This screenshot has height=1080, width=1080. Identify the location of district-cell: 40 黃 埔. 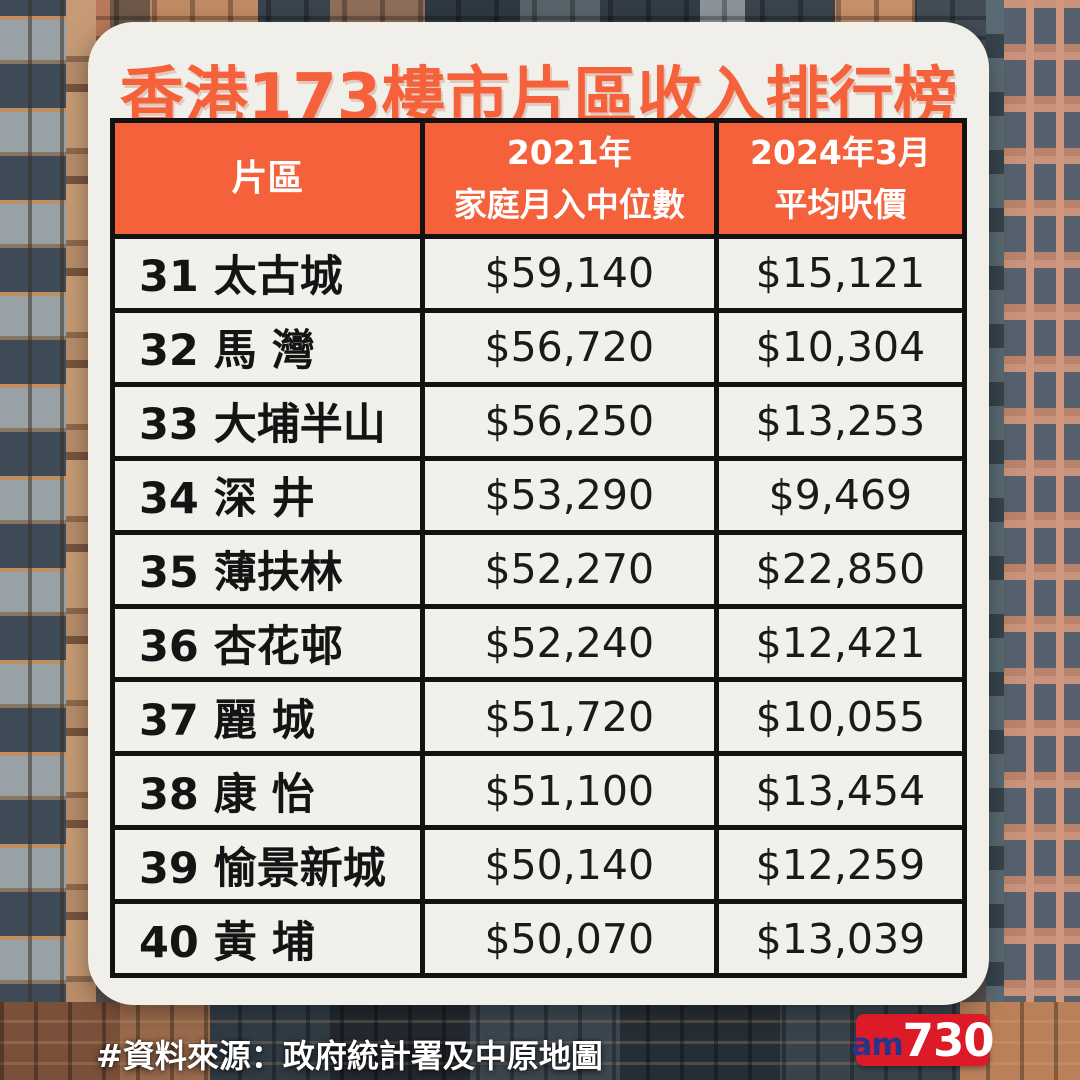
(267, 938).